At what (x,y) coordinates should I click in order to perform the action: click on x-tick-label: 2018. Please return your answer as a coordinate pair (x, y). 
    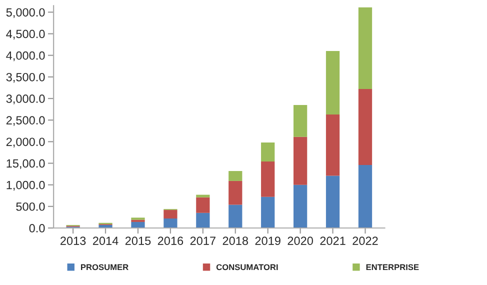
    Looking at the image, I should click on (235, 241).